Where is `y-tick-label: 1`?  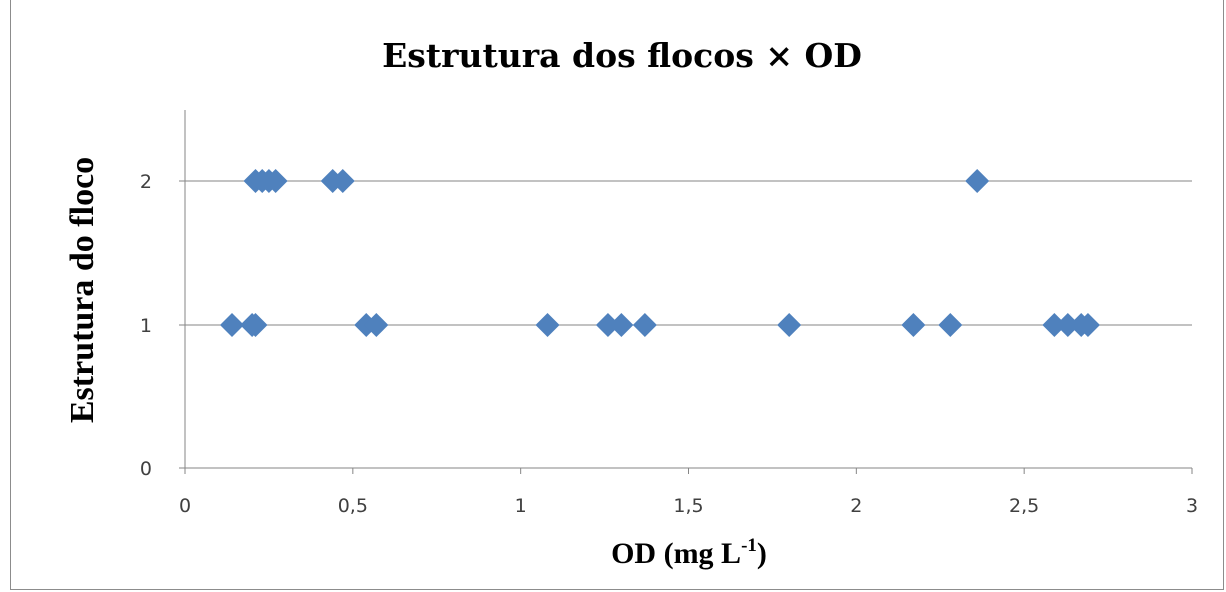
y-tick-label: 1 is located at coordinates (146, 326).